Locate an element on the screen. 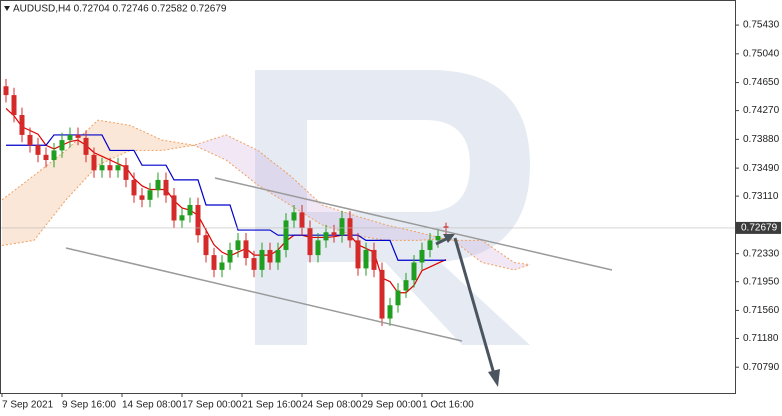 This screenshot has width=782, height=416. x-tick-label: 9 Sep 16:00 is located at coordinates (89, 405).